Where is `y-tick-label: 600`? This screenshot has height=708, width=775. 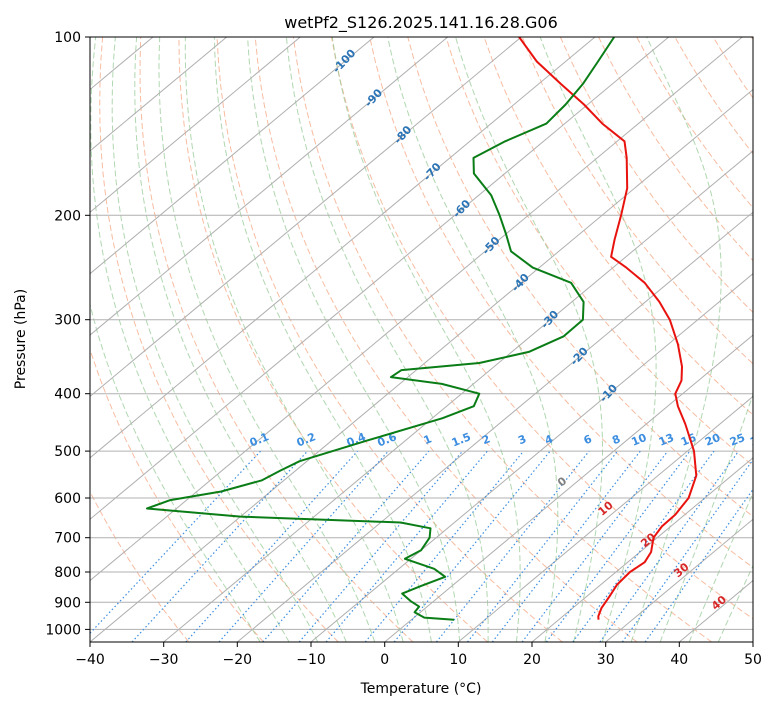
y-tick-label: 600 is located at coordinates (67, 499).